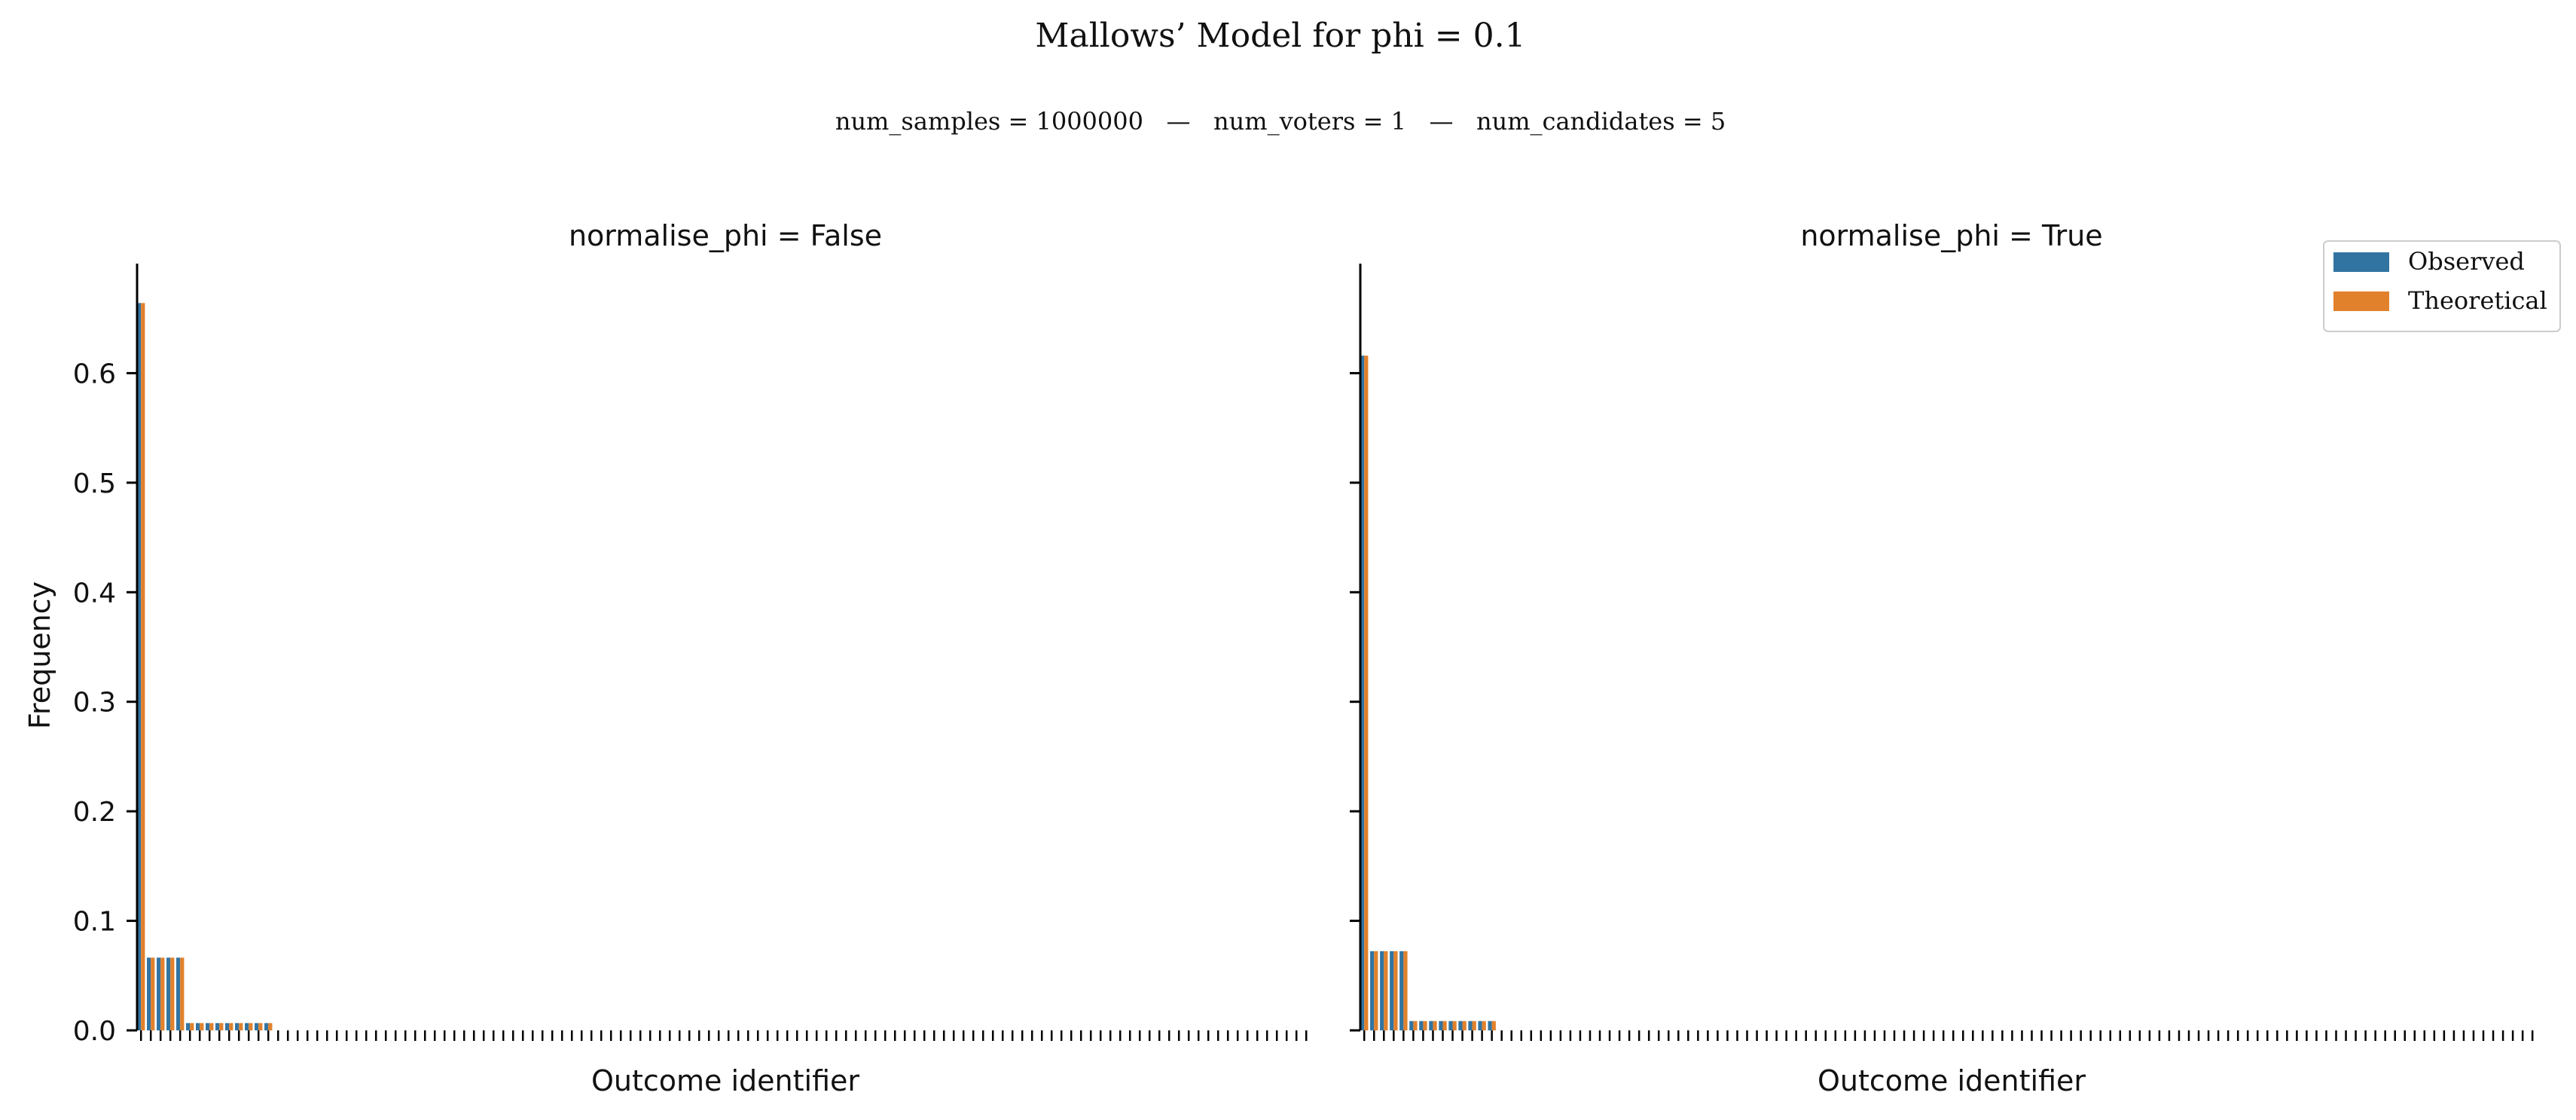 Image resolution: width=2576 pixels, height=1120 pixels. I want to click on y-tick-label: 0.5, so click(95, 484).